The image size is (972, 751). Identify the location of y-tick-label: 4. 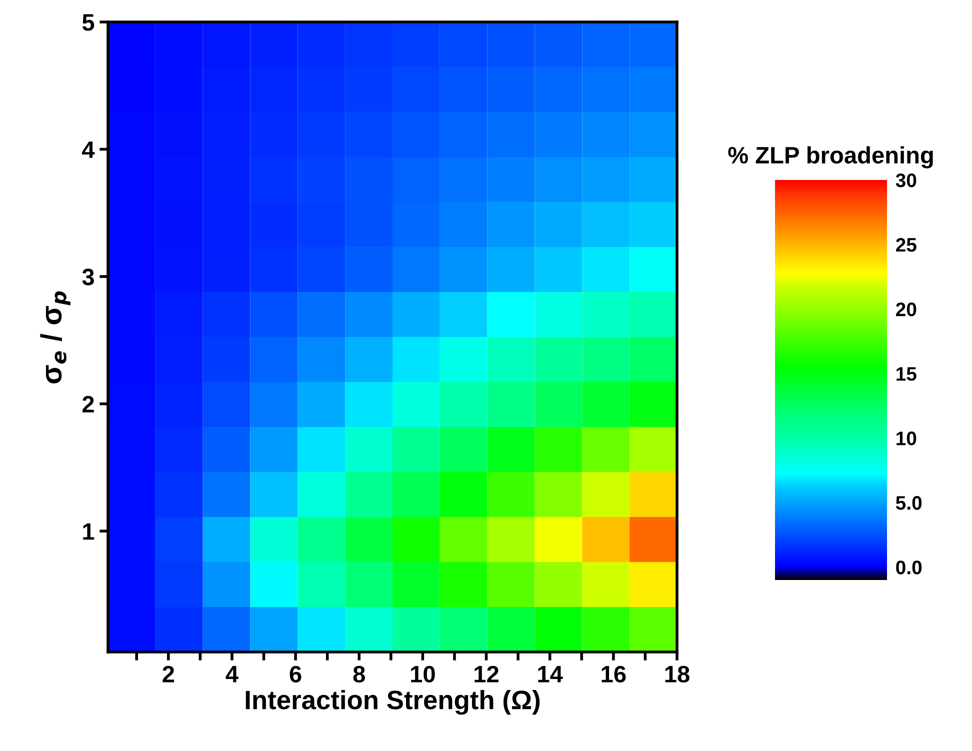
(88, 150).